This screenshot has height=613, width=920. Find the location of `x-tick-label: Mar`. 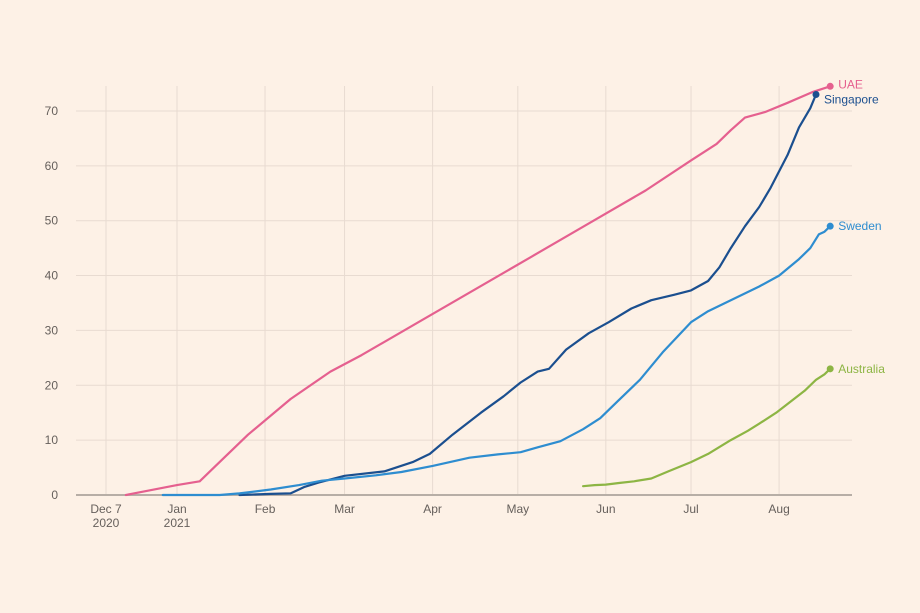

x-tick-label: Mar is located at coordinates (344, 509).